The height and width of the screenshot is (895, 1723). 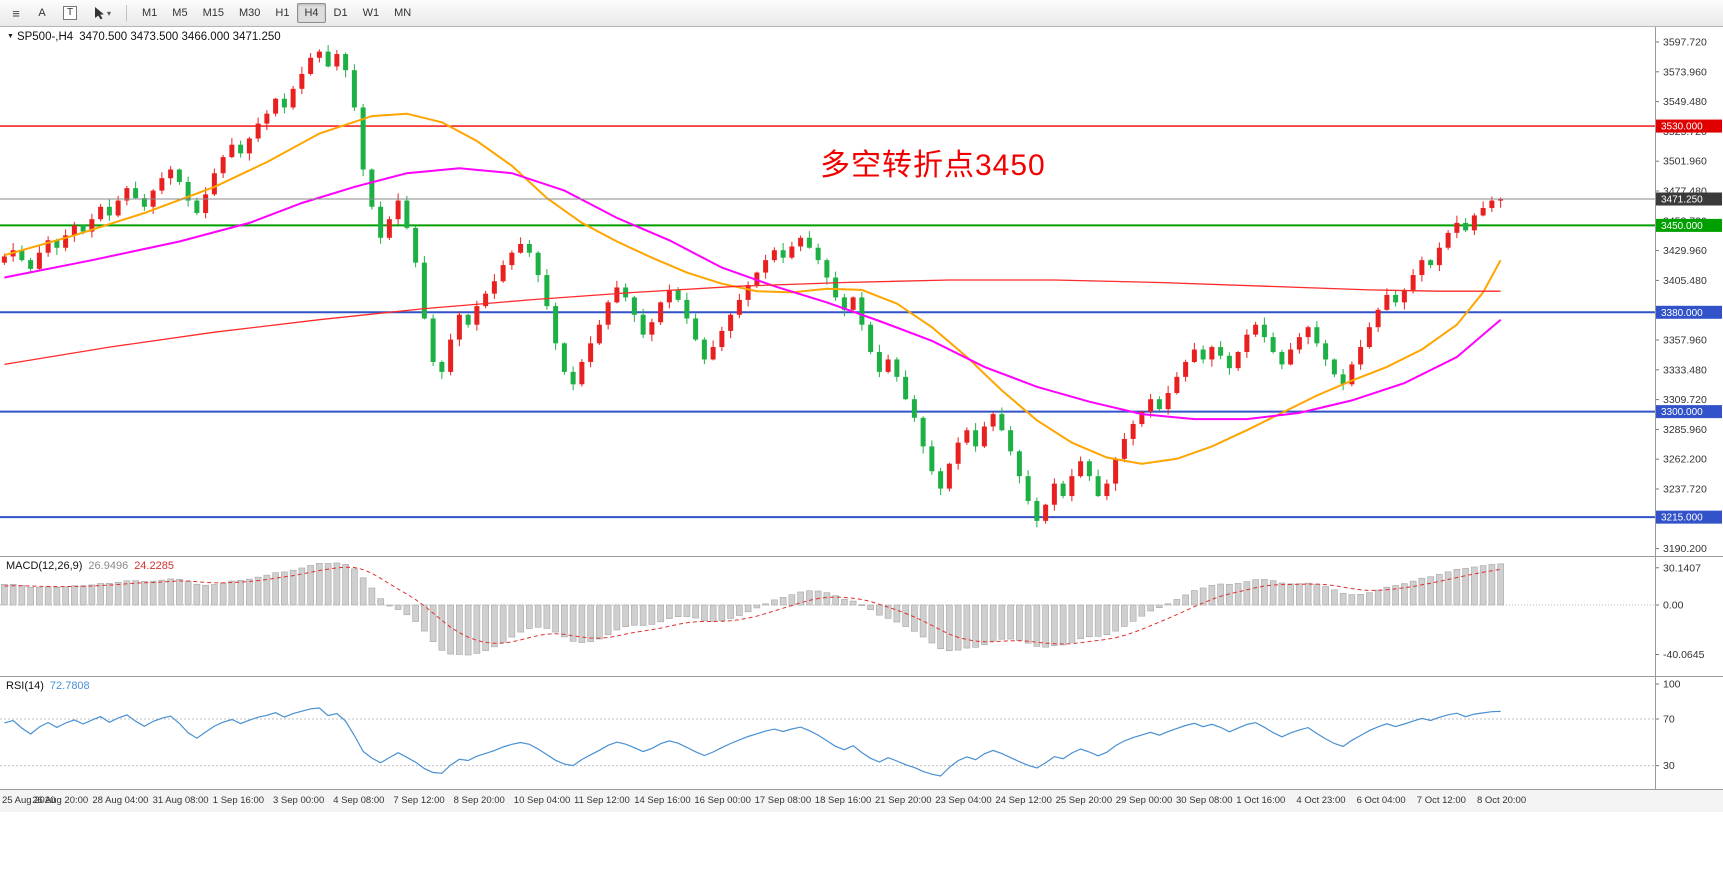 What do you see at coordinates (1685, 549) in the screenshot?
I see `svg-text: 3190.200` at bounding box center [1685, 549].